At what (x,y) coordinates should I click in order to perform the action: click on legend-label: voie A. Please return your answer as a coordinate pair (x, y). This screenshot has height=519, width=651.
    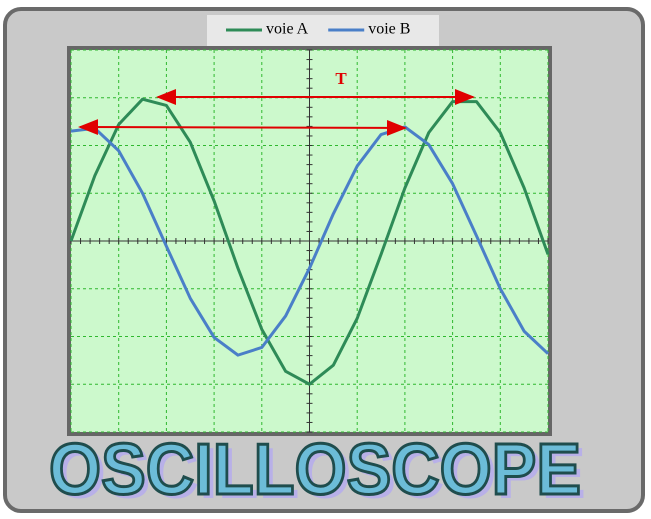
    Looking at the image, I should click on (287, 29).